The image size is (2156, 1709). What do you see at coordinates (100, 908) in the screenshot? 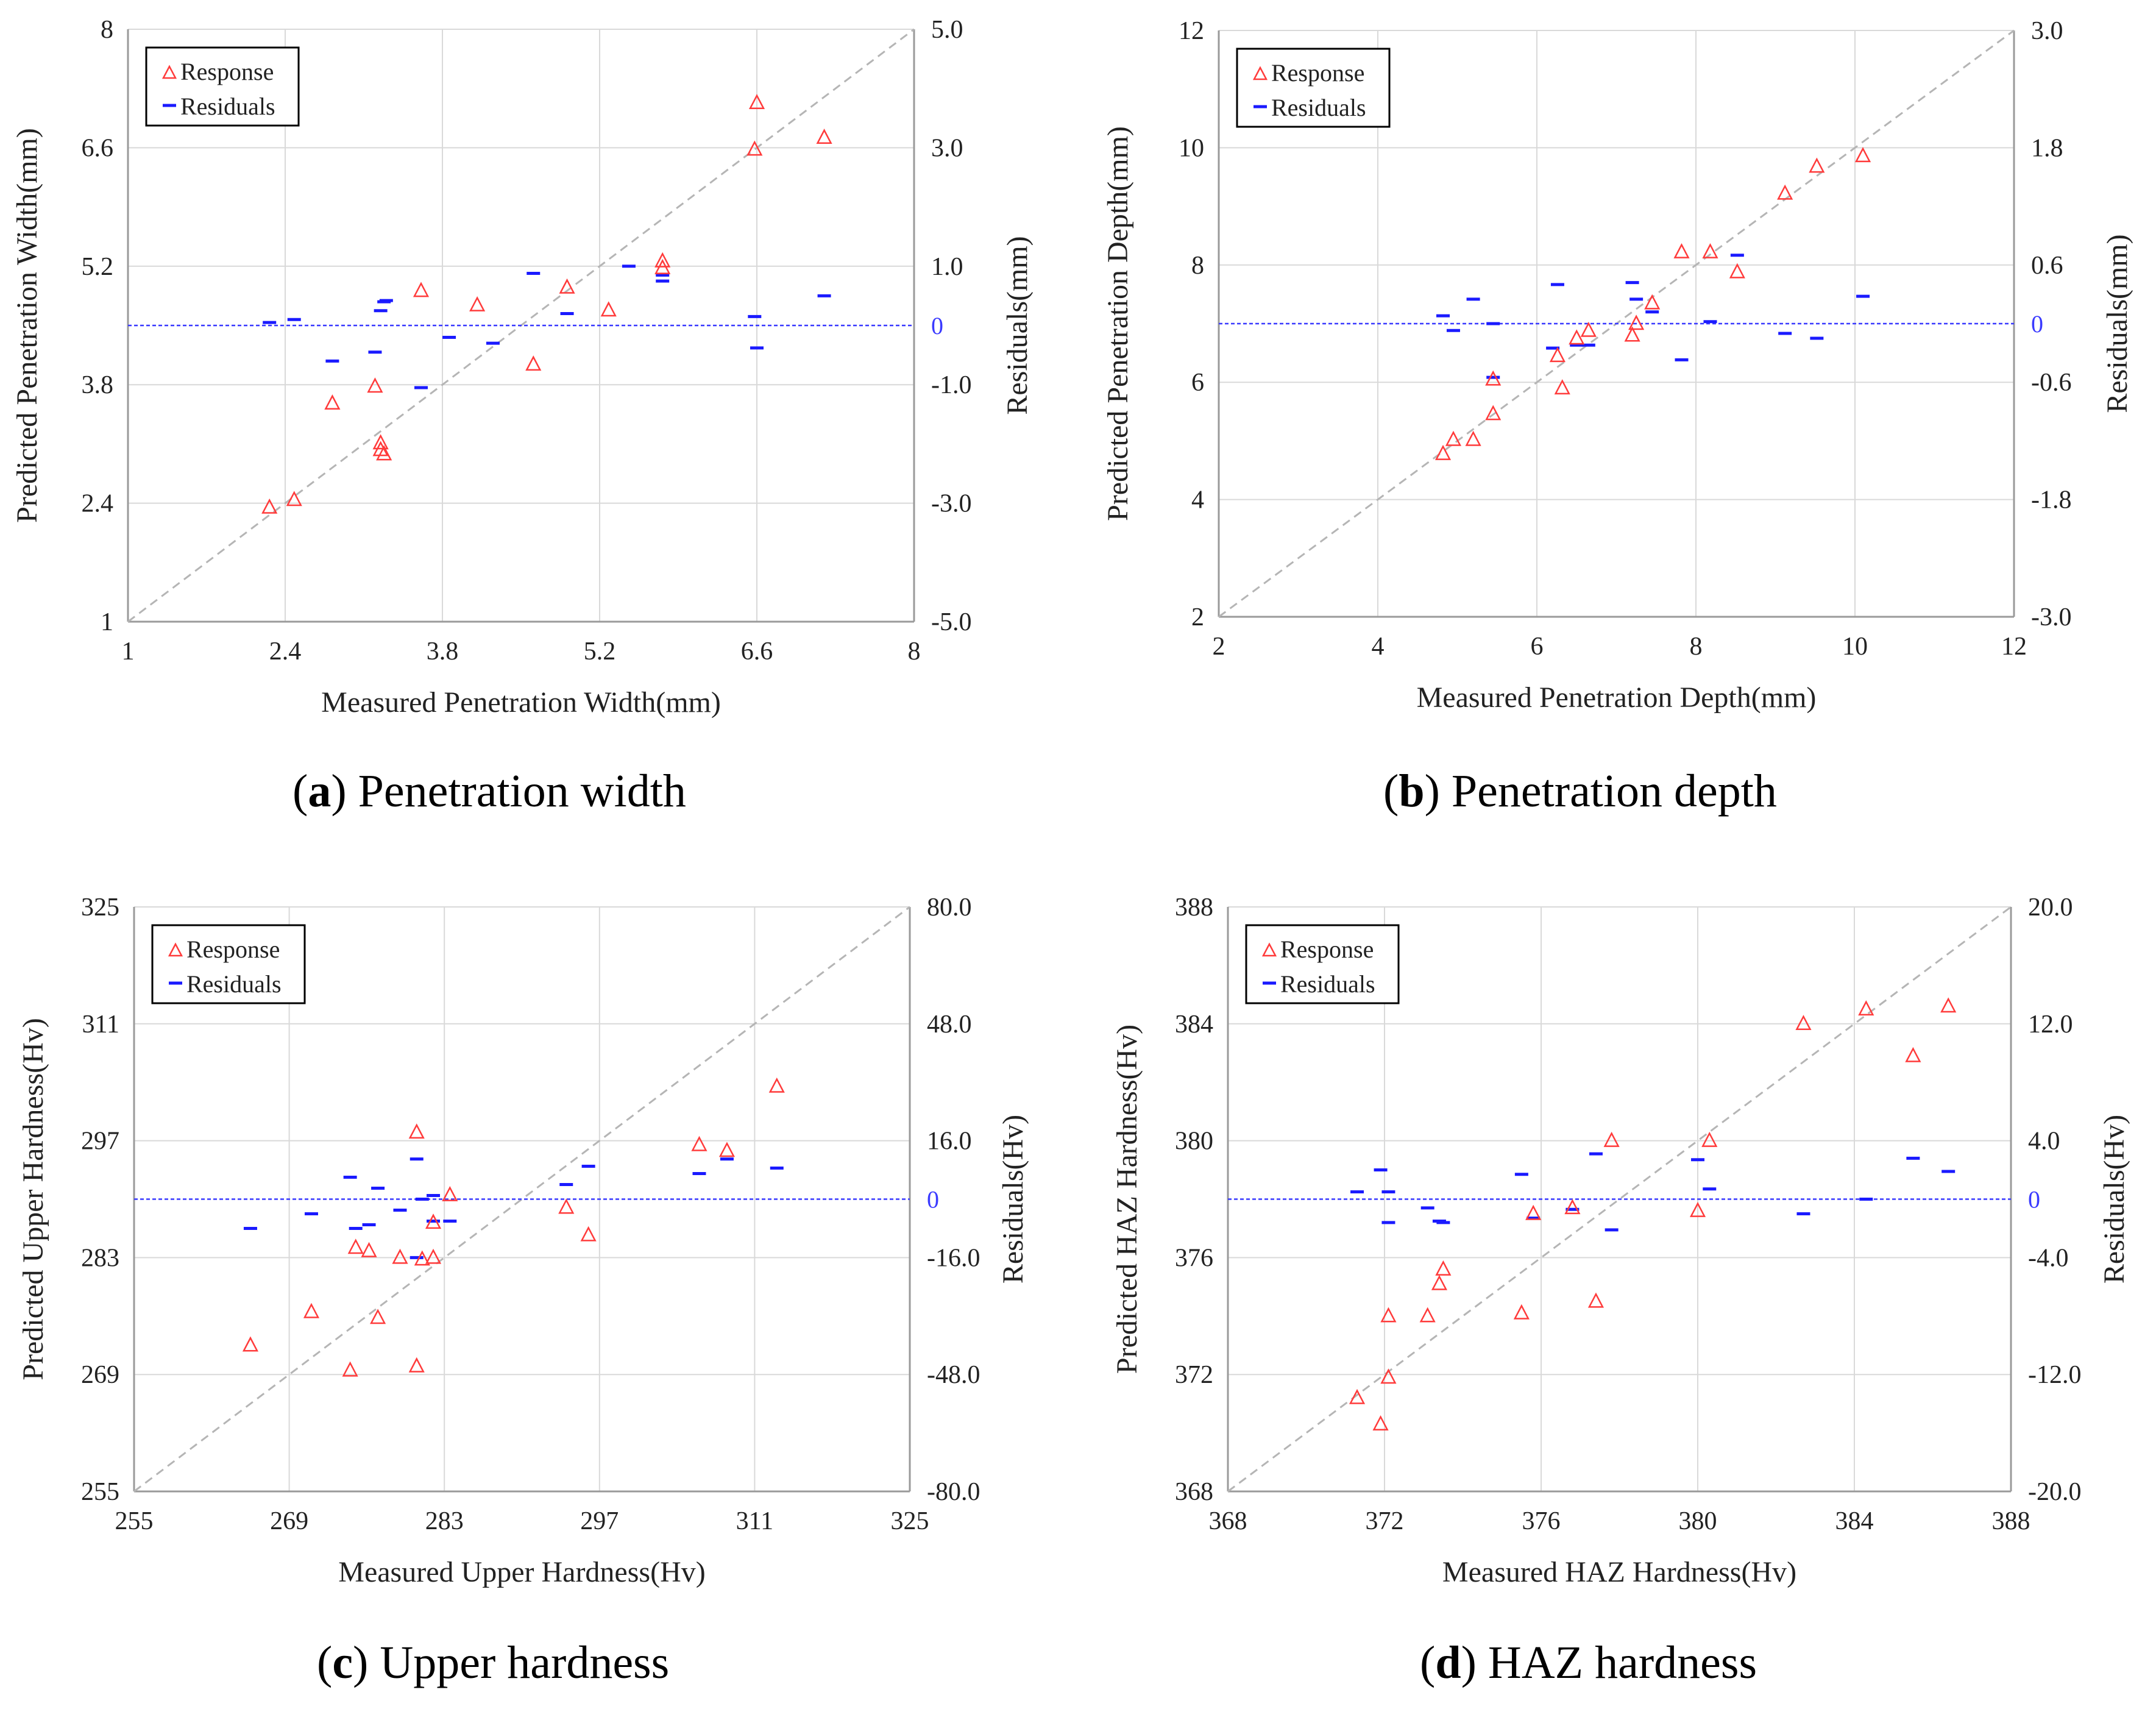
I see `y-tick-label: 325` at bounding box center [100, 908].